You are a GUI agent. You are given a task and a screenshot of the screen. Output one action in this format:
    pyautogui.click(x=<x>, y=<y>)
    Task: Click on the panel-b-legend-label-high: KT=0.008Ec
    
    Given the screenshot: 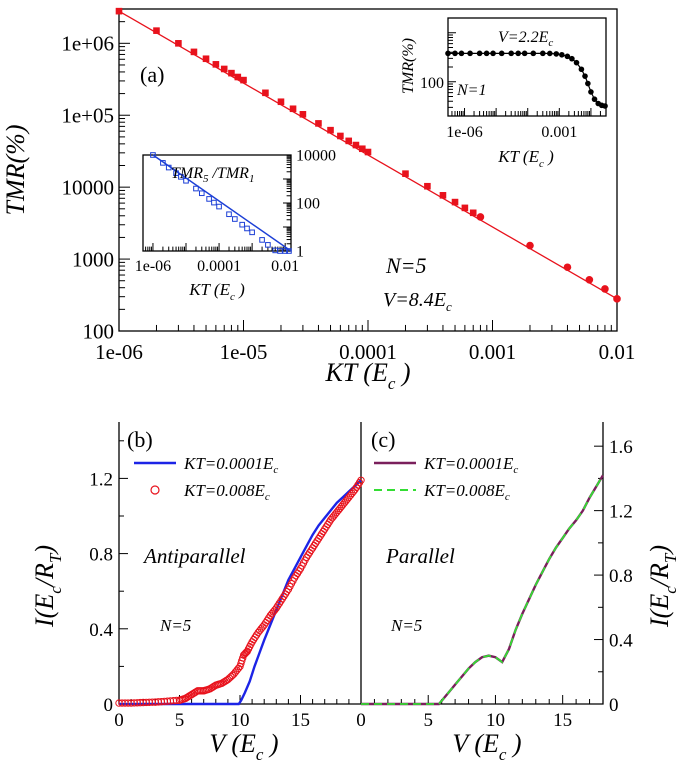 What is the action you would take?
    pyautogui.click(x=226, y=492)
    